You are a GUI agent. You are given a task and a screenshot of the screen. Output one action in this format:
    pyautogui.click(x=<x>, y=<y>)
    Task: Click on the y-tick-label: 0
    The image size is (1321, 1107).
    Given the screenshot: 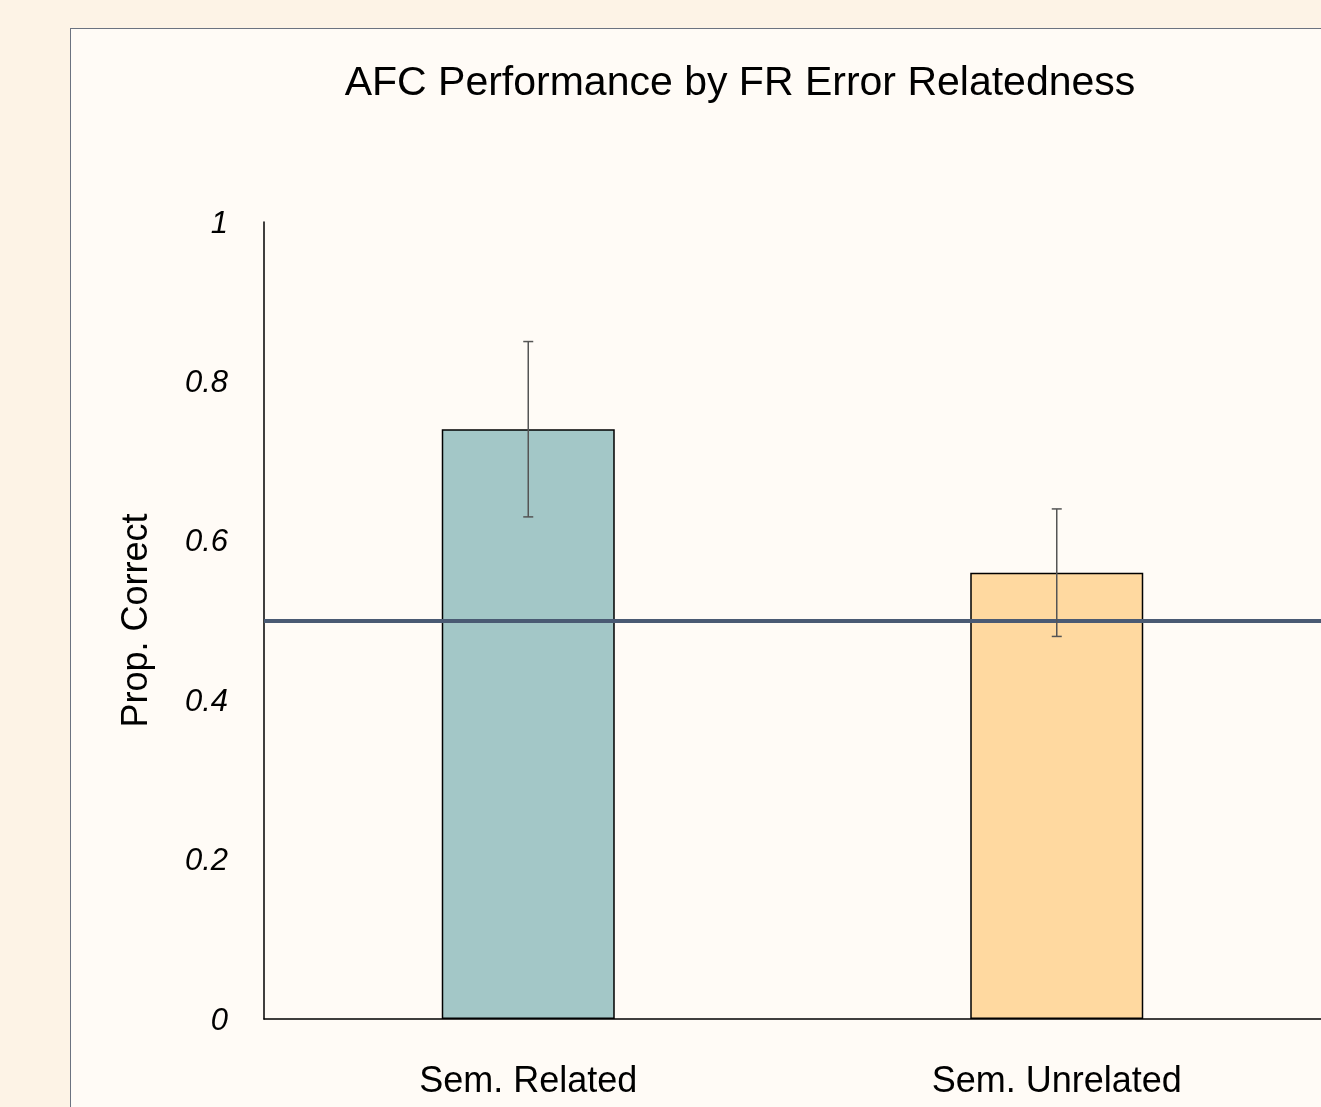 What is the action you would take?
    pyautogui.click(x=219, y=1019)
    